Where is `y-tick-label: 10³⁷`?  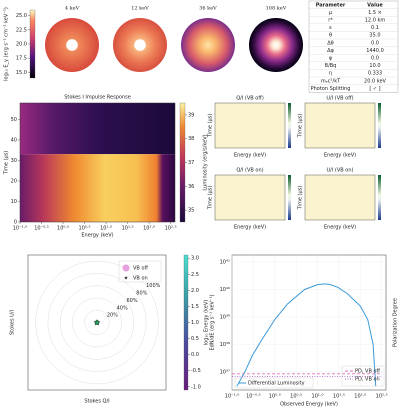
y-tick-label: 10³⁷ is located at coordinates (225, 372).